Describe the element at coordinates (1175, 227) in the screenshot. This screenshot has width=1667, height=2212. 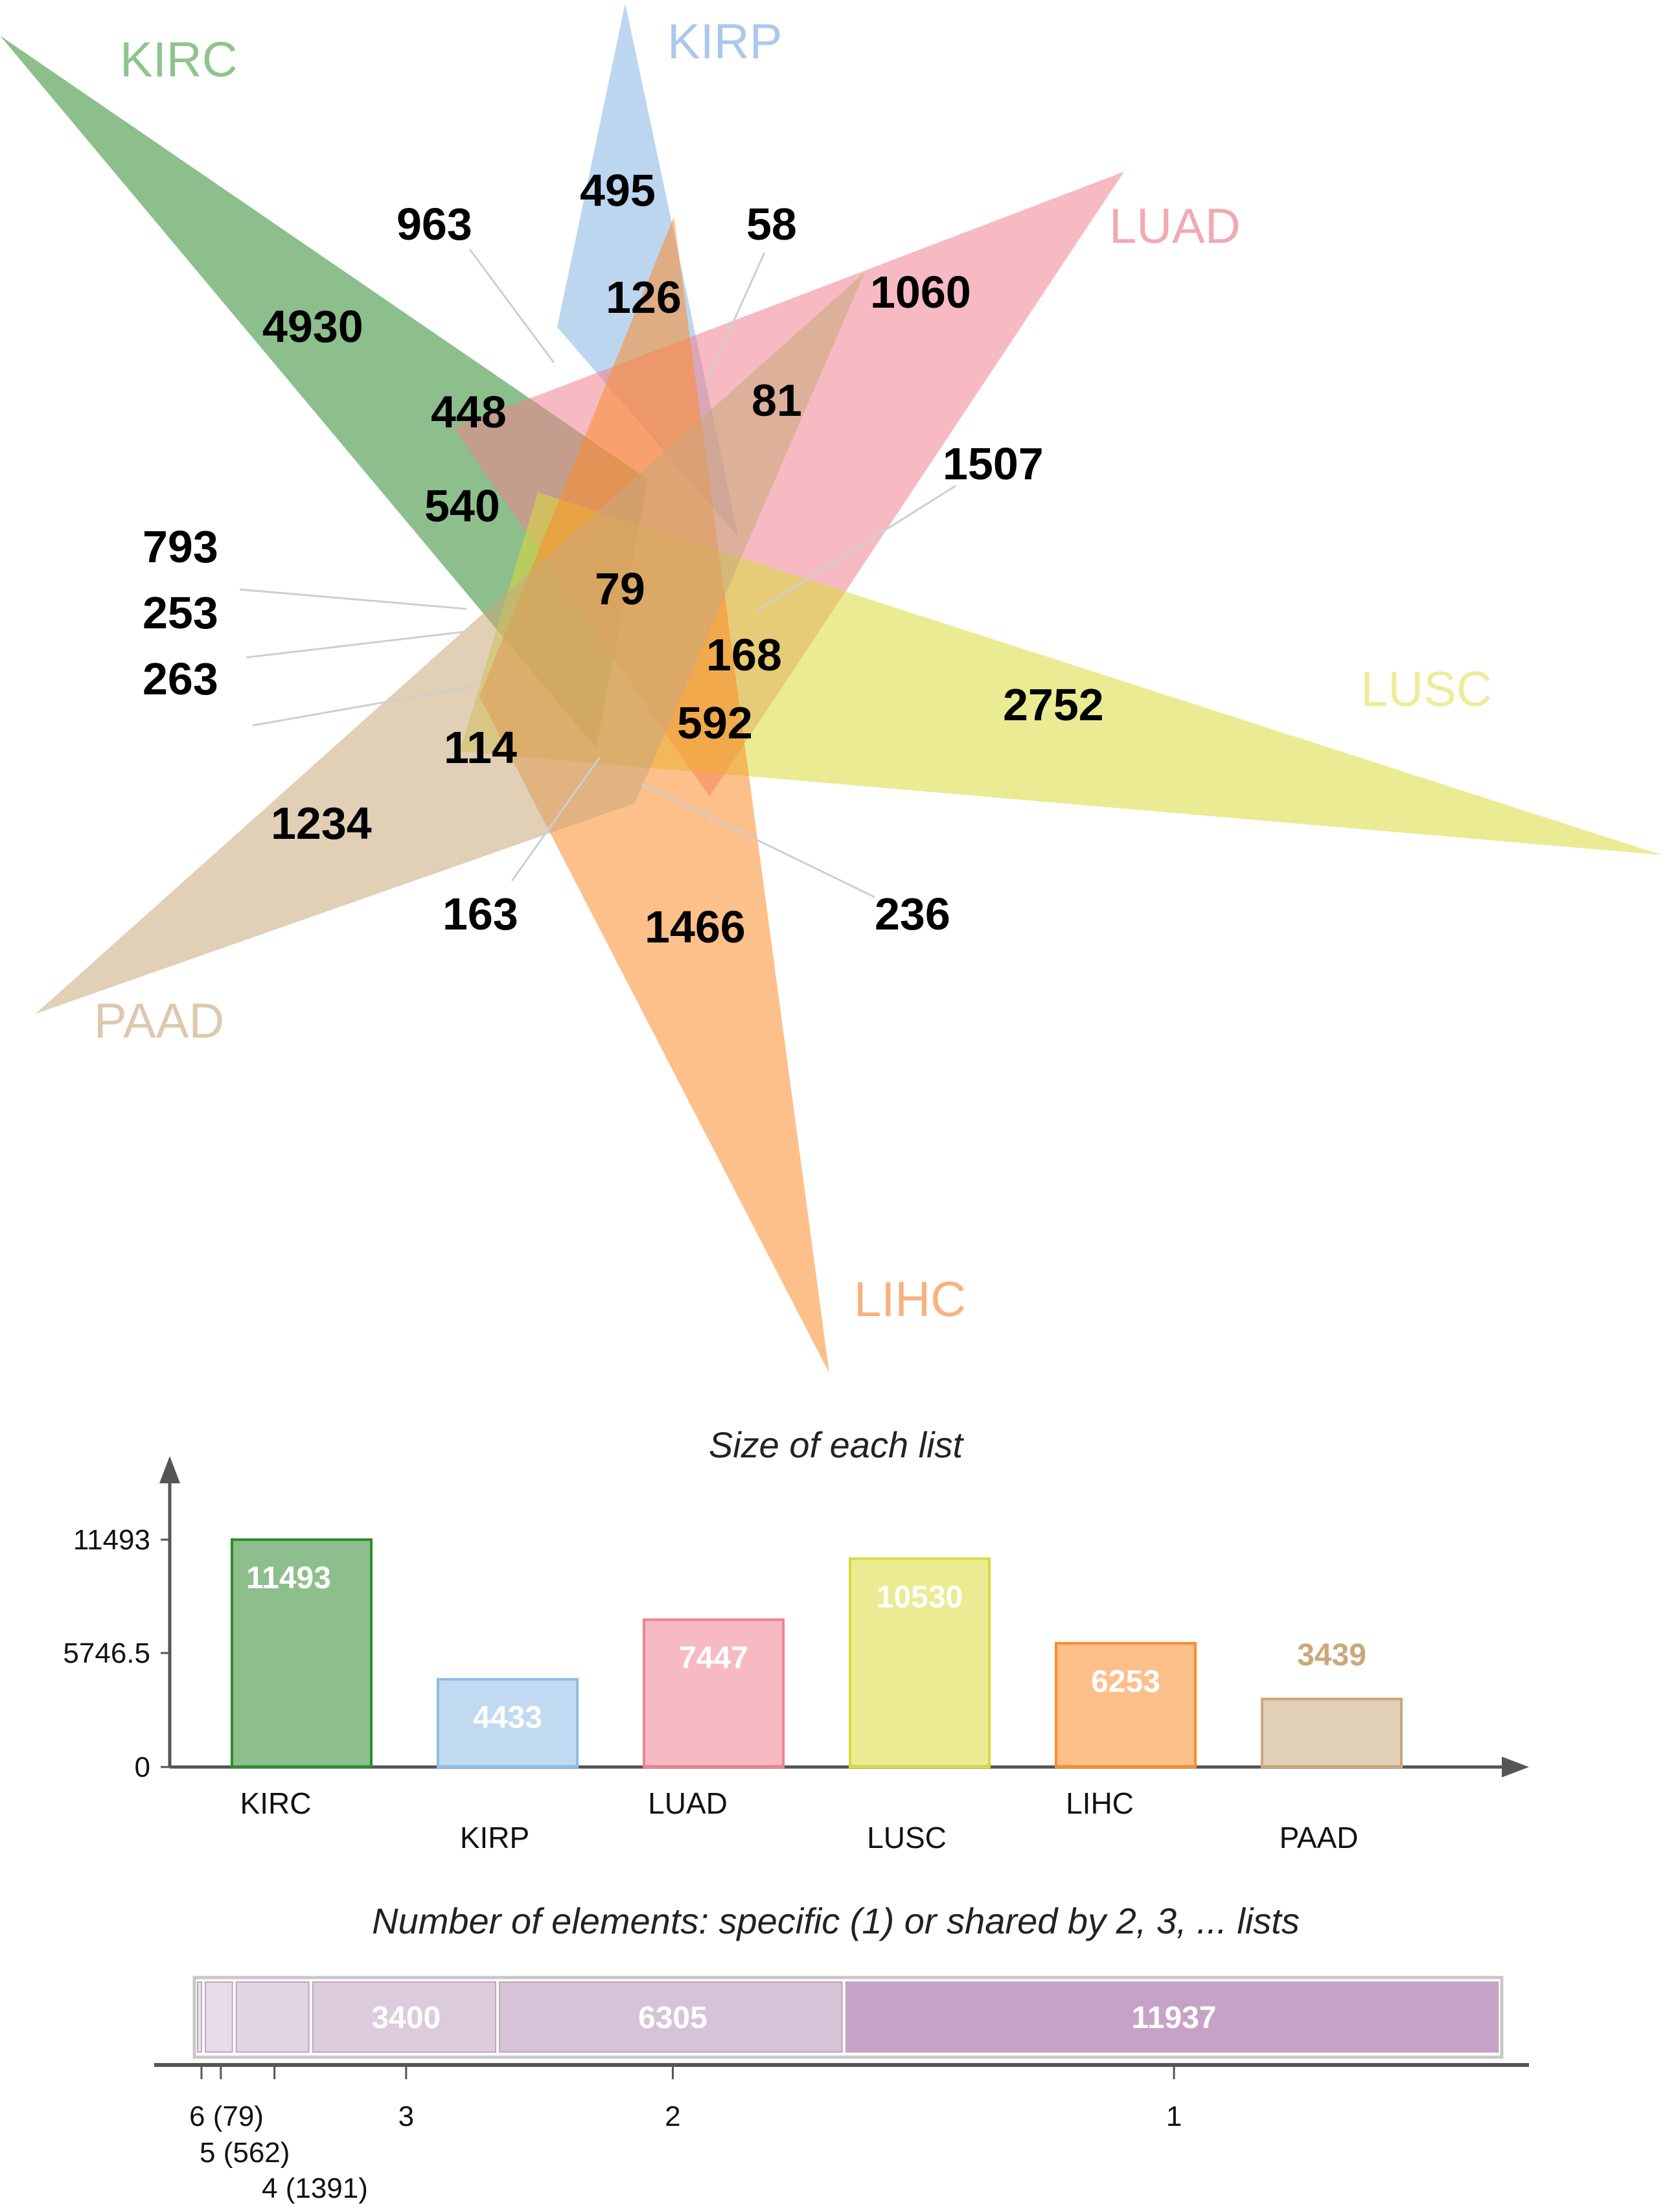
I see `set-label-luad: LUAD` at that location.